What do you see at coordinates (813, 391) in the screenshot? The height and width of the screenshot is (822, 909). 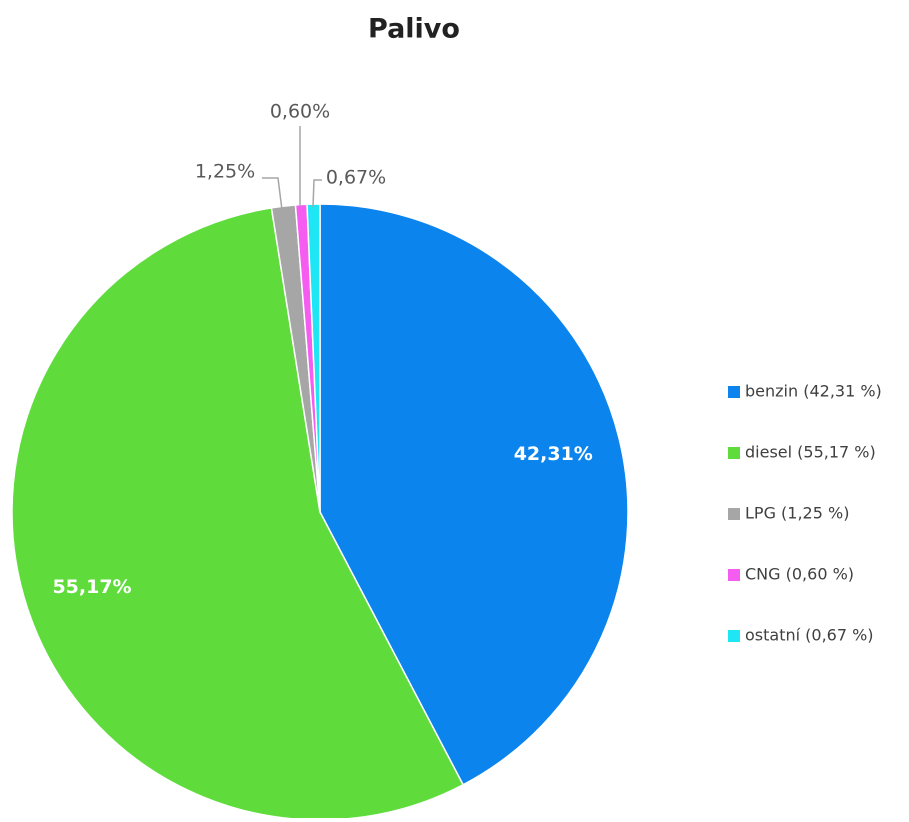 I see `legend-label: benzin (42,31 %)` at bounding box center [813, 391].